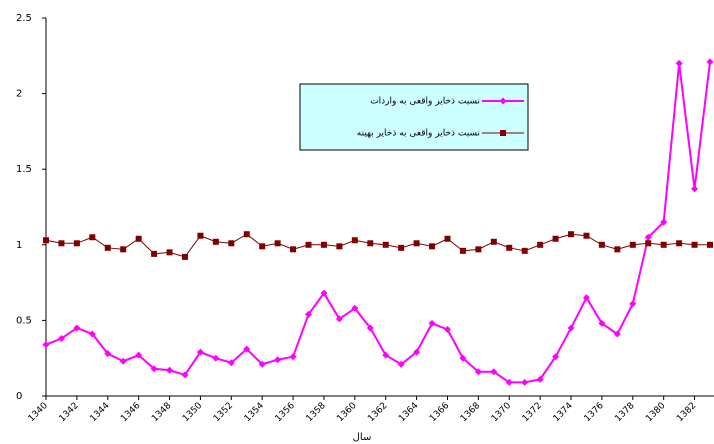  I want to click on x-tick-label: 1354, so click(254, 412).